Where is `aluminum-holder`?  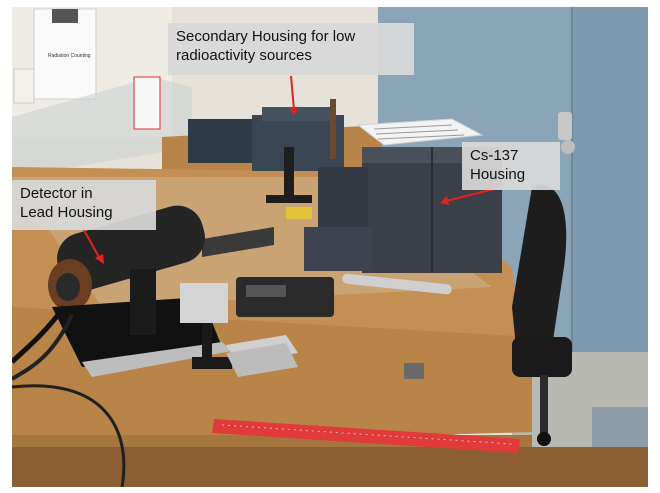 aluminum-holder is located at coordinates (204, 303).